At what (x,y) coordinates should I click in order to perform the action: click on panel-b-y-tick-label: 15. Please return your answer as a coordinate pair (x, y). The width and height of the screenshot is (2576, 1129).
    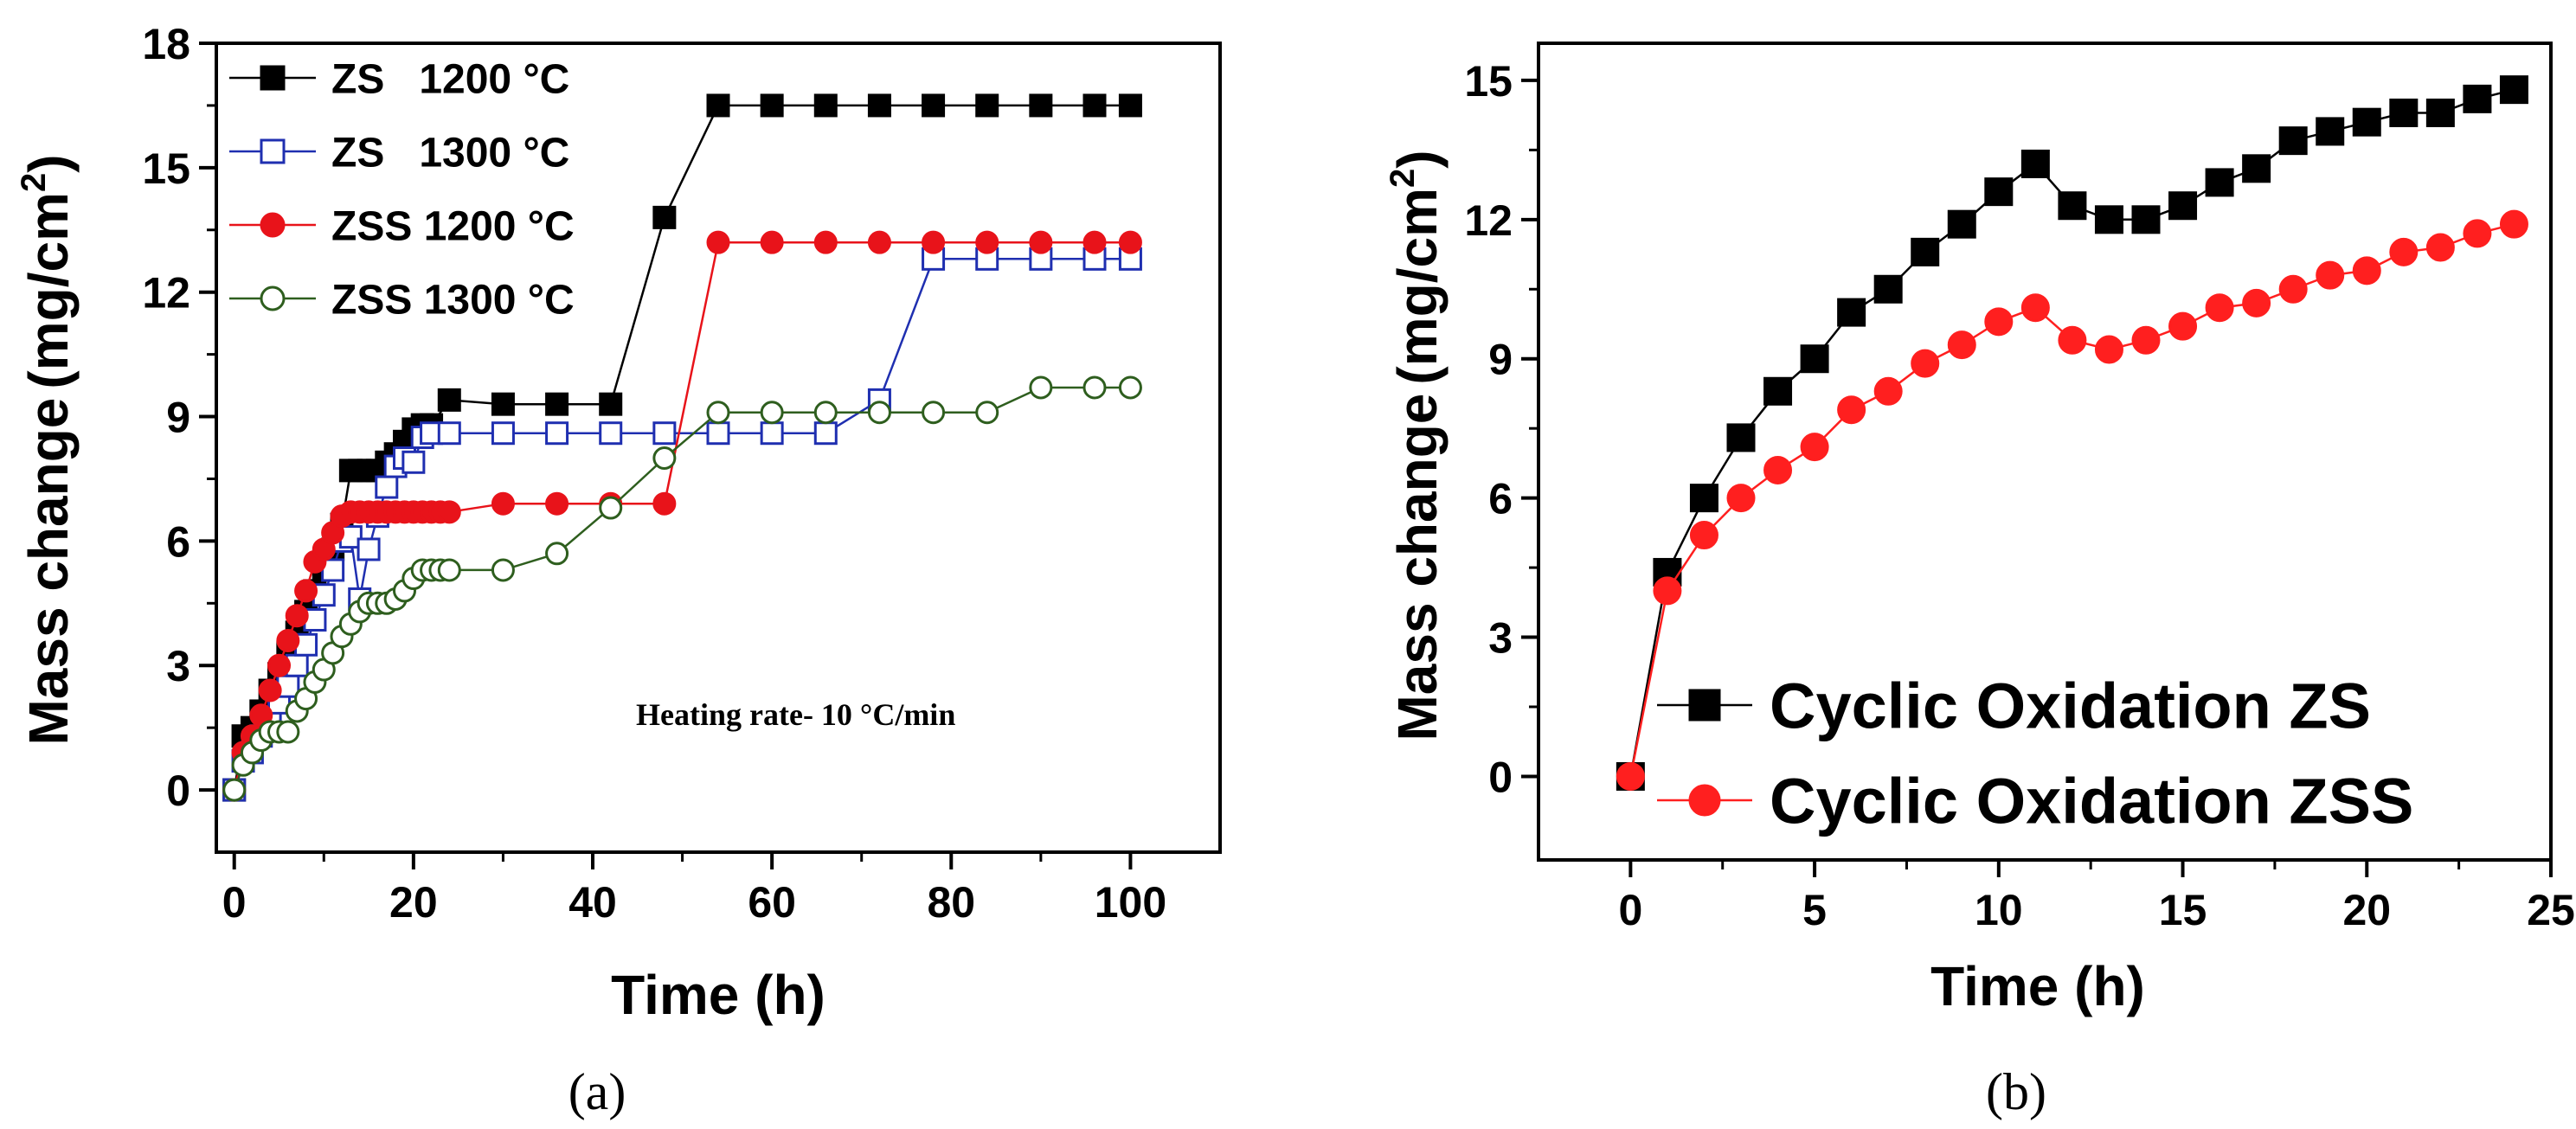
    Looking at the image, I should click on (1489, 81).